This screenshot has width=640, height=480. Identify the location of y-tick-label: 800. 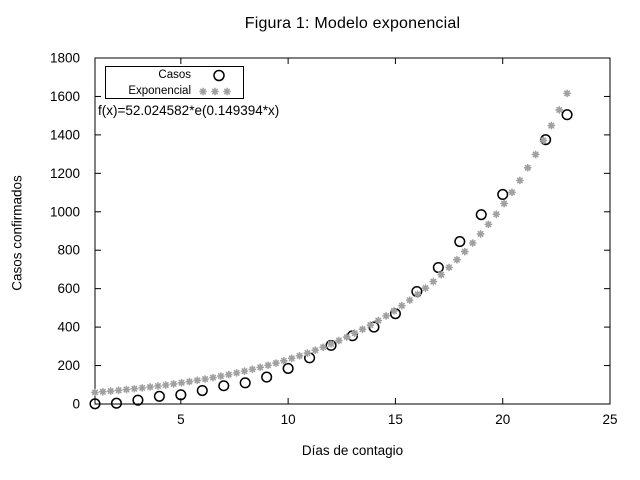
(68, 250).